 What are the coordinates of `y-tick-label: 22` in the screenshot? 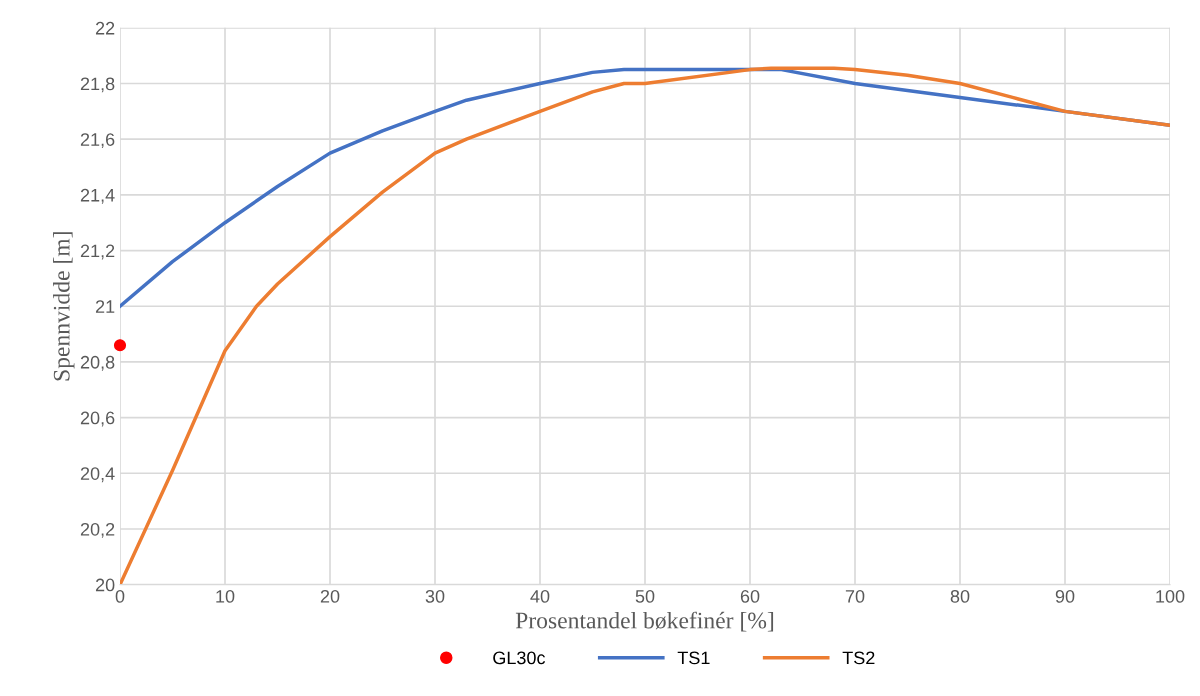 It's located at (105, 28).